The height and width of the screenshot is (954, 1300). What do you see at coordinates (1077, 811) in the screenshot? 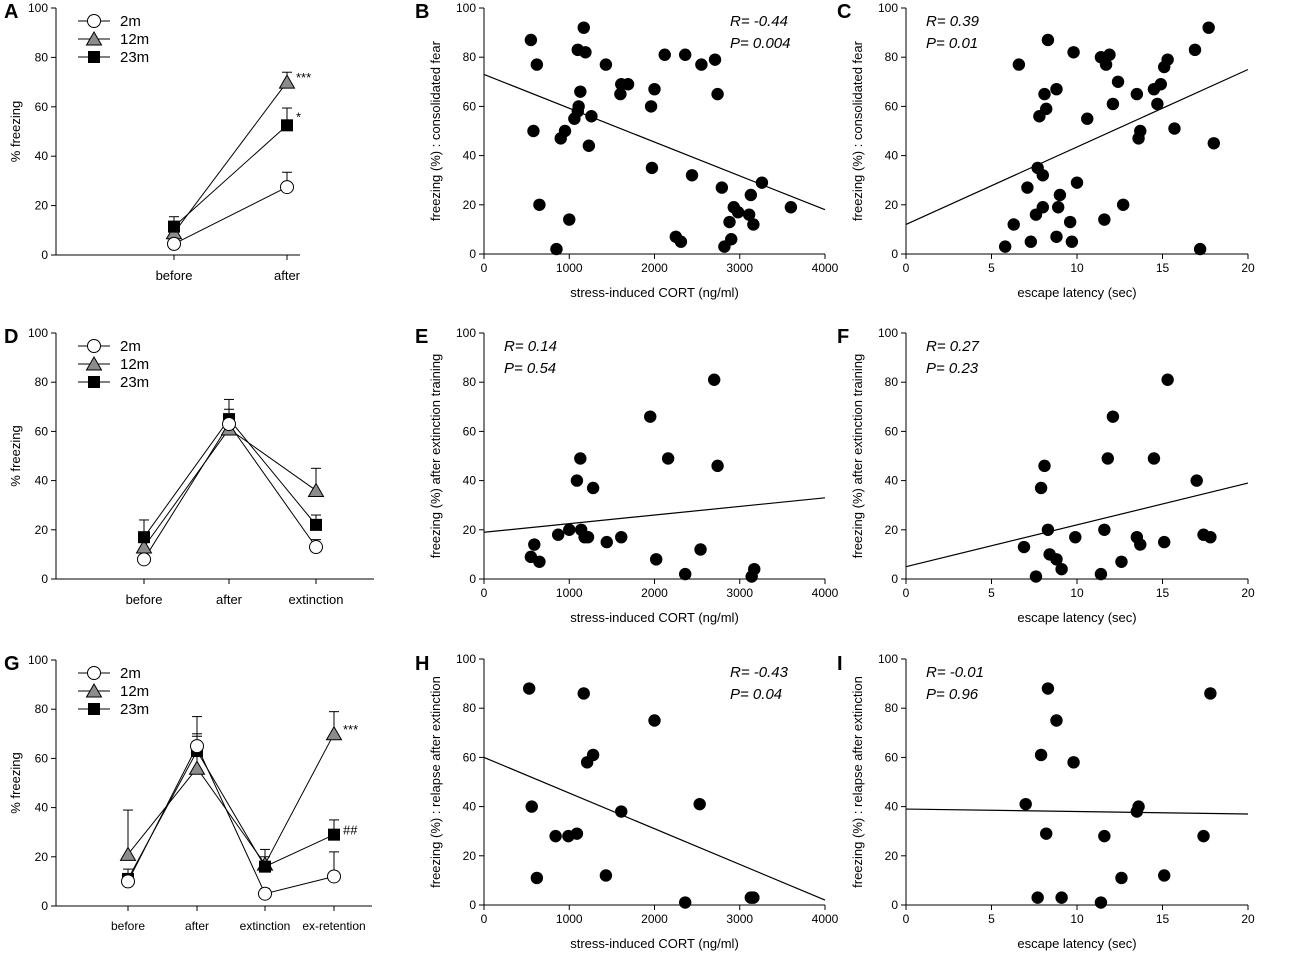
I see `regression-line` at bounding box center [1077, 811].